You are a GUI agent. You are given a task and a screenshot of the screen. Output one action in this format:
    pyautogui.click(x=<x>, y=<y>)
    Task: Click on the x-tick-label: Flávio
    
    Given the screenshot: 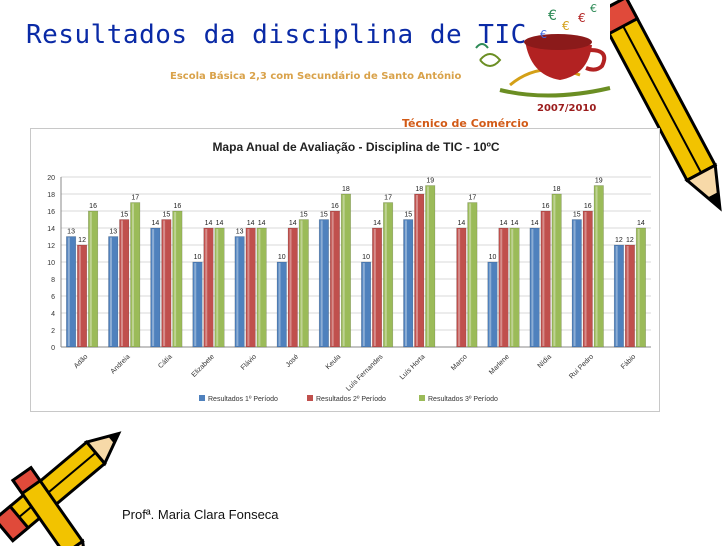 What is the action you would take?
    pyautogui.click(x=249, y=362)
    